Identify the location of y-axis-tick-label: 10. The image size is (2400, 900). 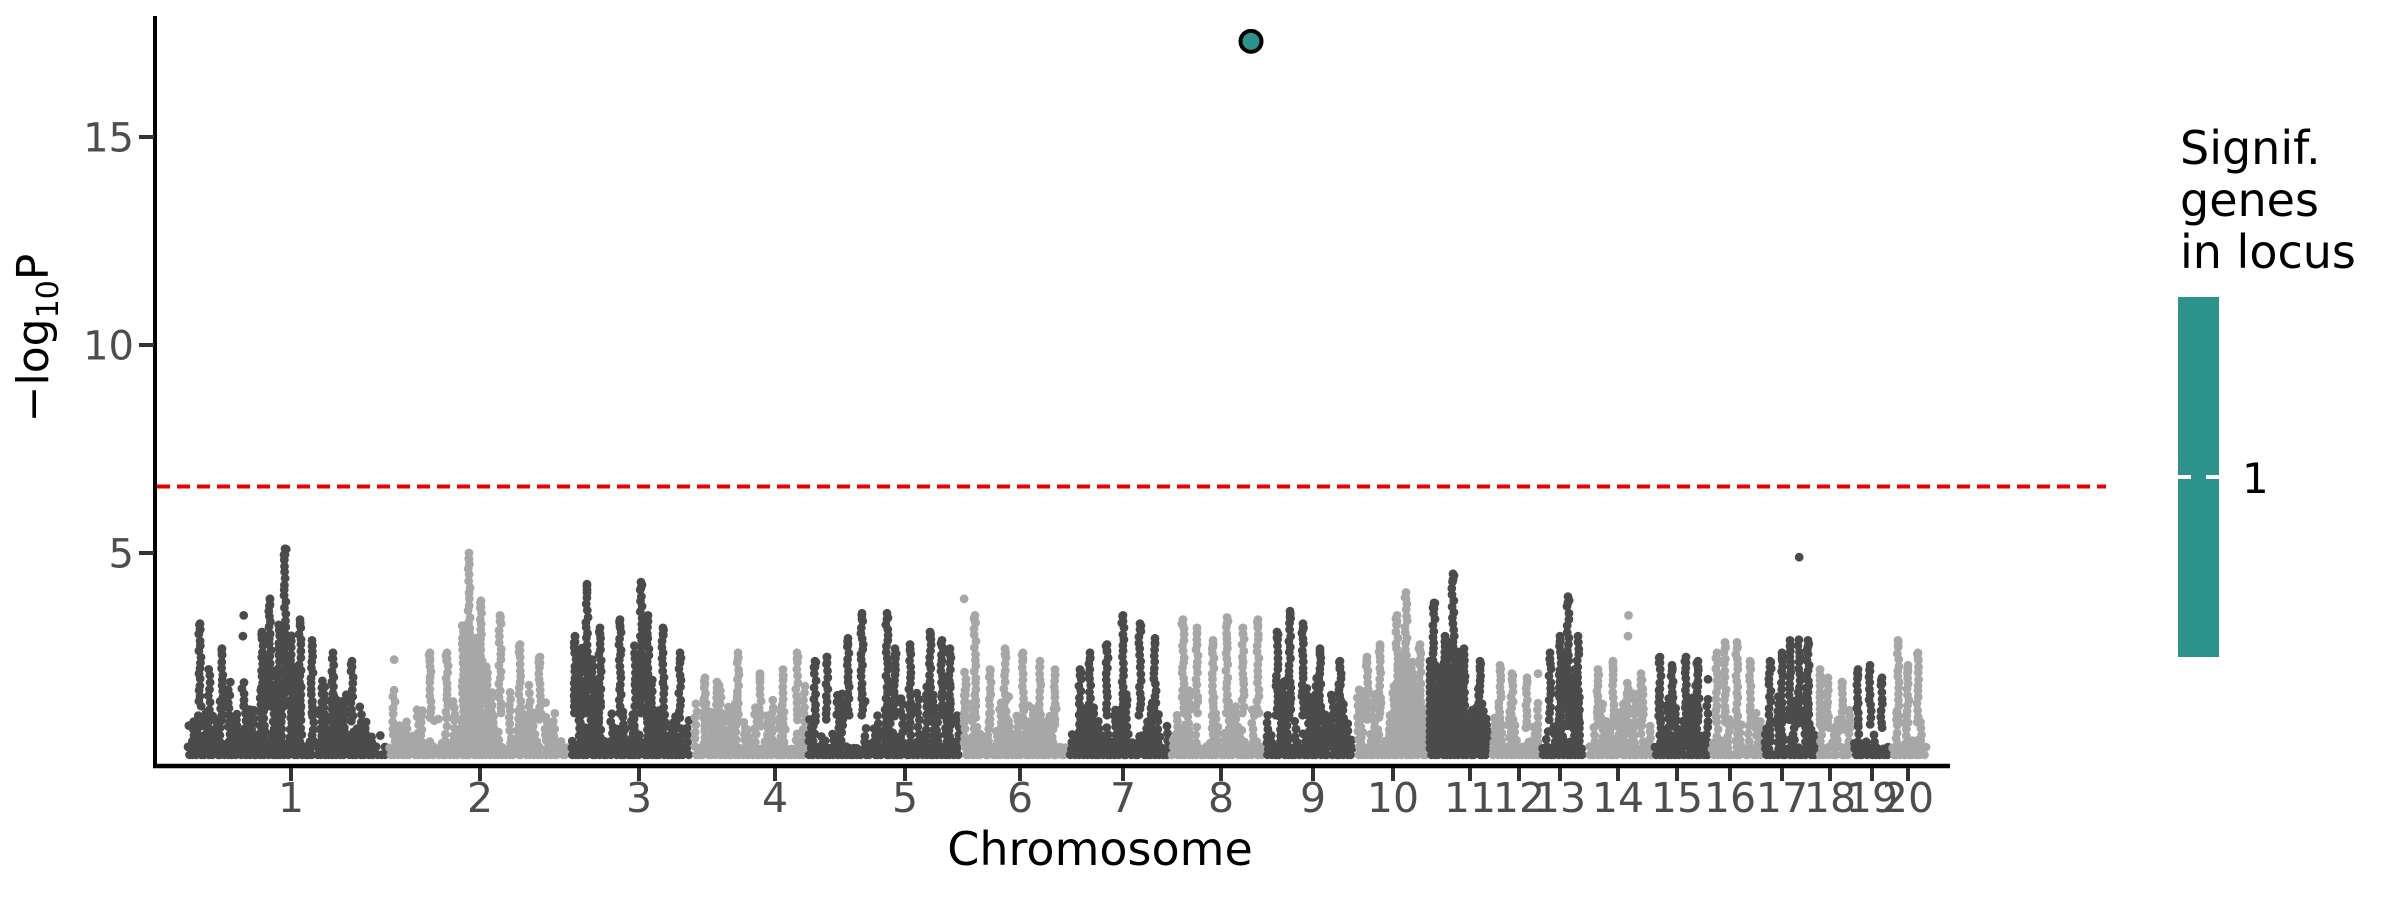
(108, 346).